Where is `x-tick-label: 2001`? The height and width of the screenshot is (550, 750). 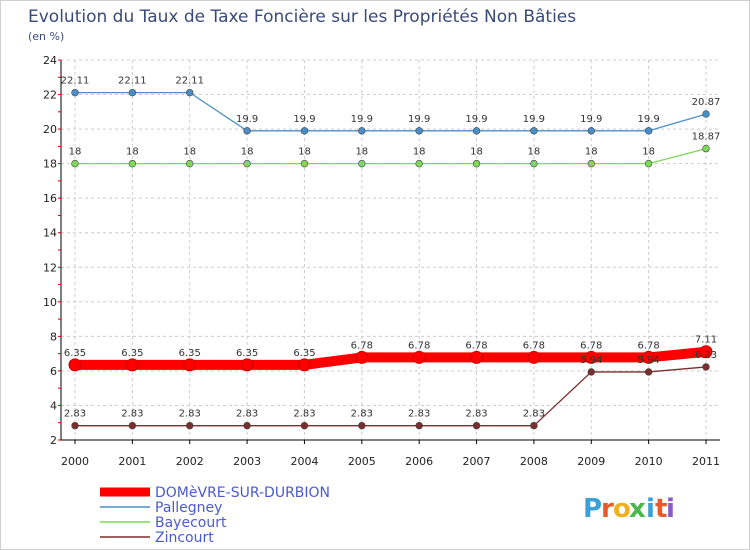
x-tick-label: 2001 is located at coordinates (132, 461).